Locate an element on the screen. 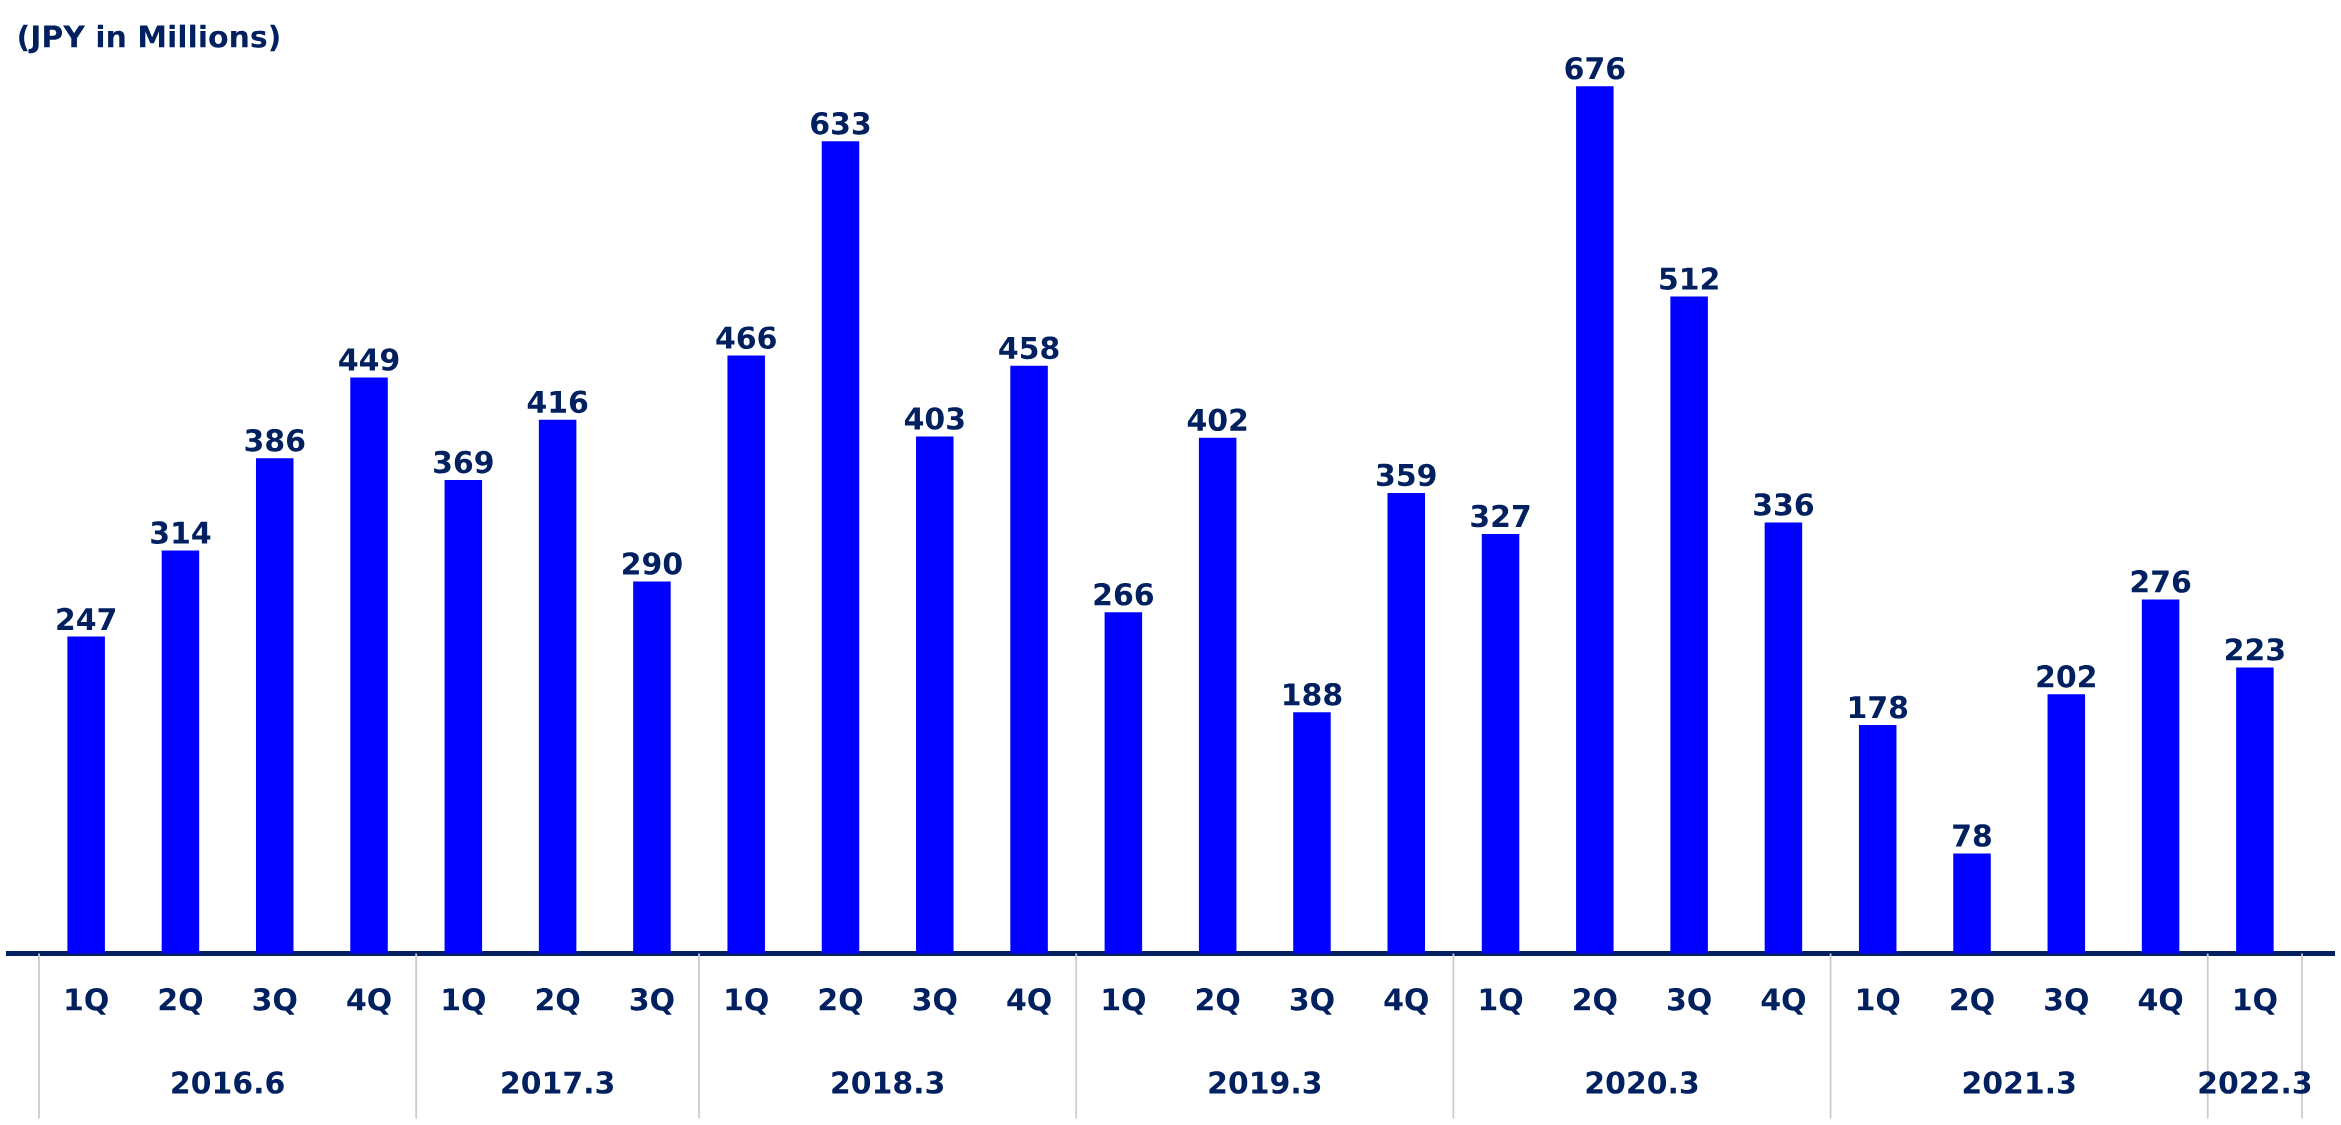  data-label: 223 is located at coordinates (2255, 649).